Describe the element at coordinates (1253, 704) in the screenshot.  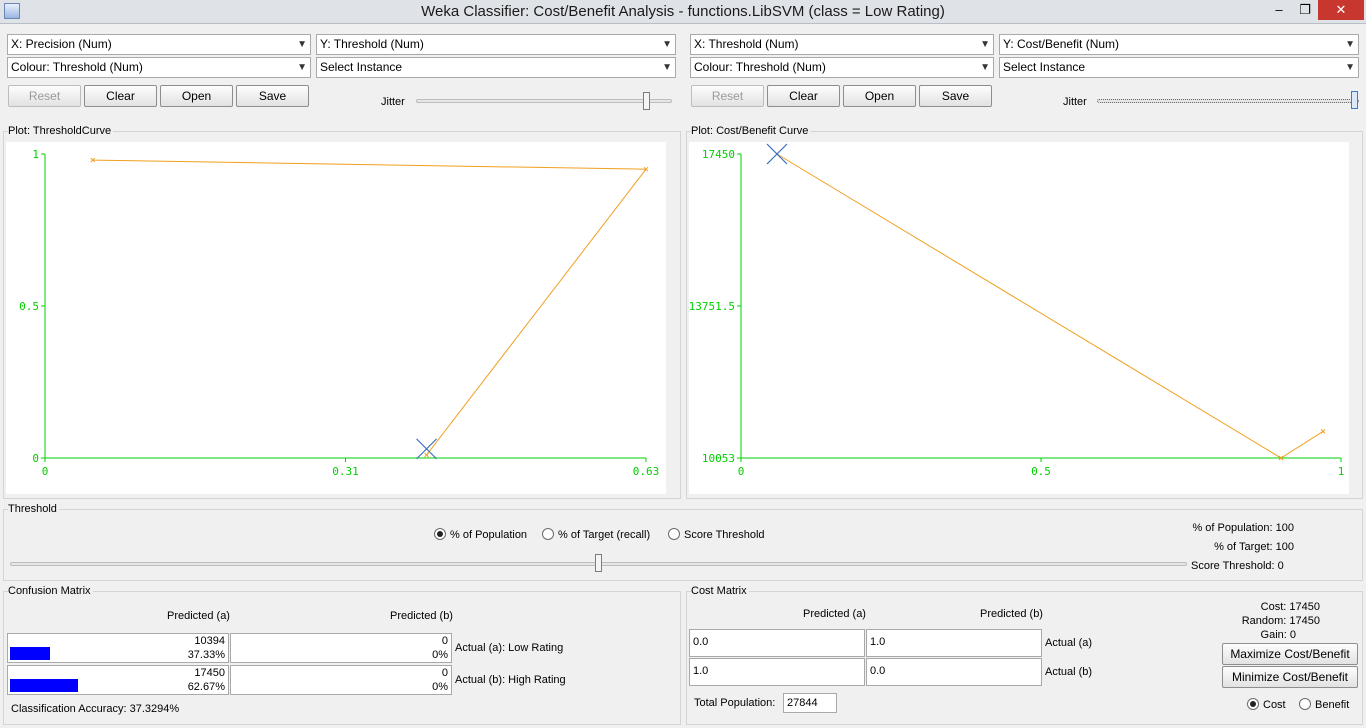
I see `radio-cost-dot` at that location.